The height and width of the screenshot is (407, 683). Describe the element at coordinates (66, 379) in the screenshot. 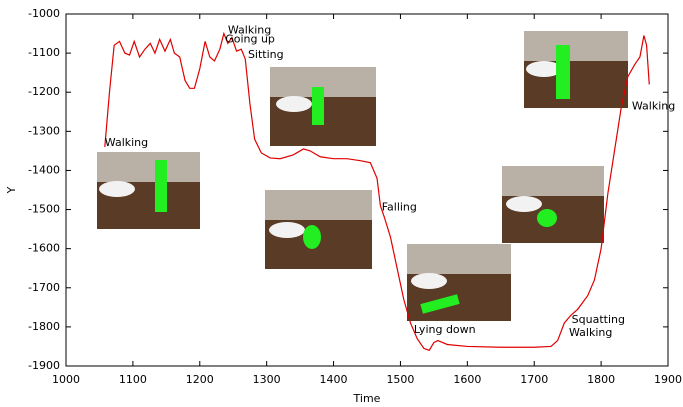

I see `x-tick-label: 1000` at that location.